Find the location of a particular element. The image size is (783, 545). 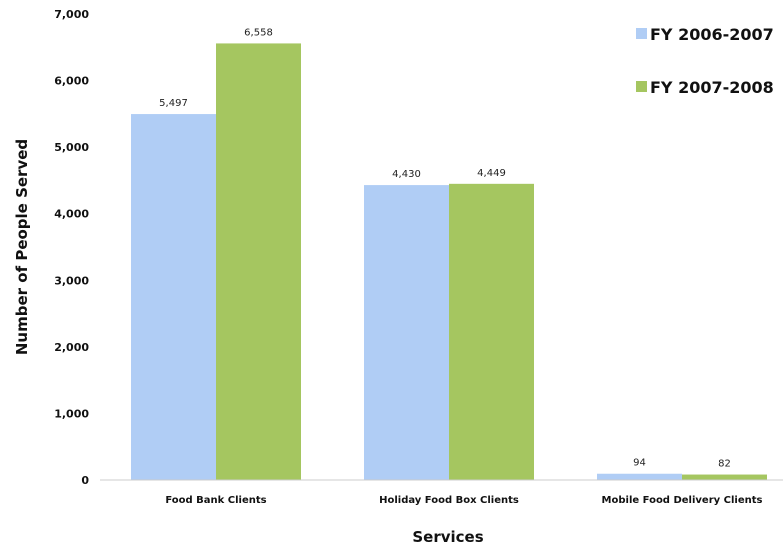

data-label: 94 is located at coordinates (639, 463).